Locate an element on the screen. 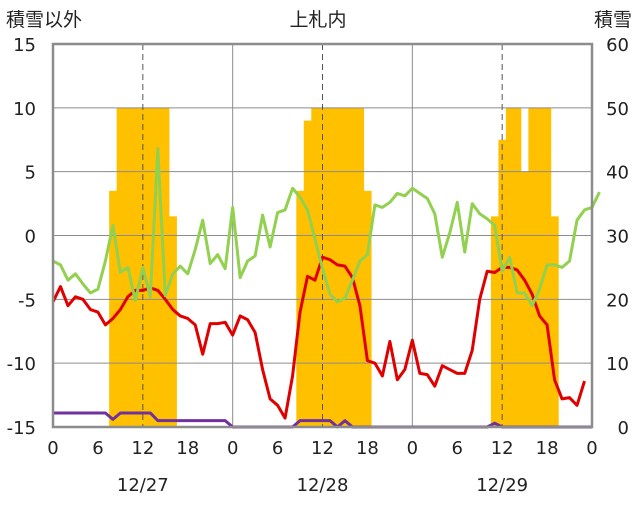 The height and width of the screenshot is (505, 636). y-right-tick-label: 10 is located at coordinates (617, 364).